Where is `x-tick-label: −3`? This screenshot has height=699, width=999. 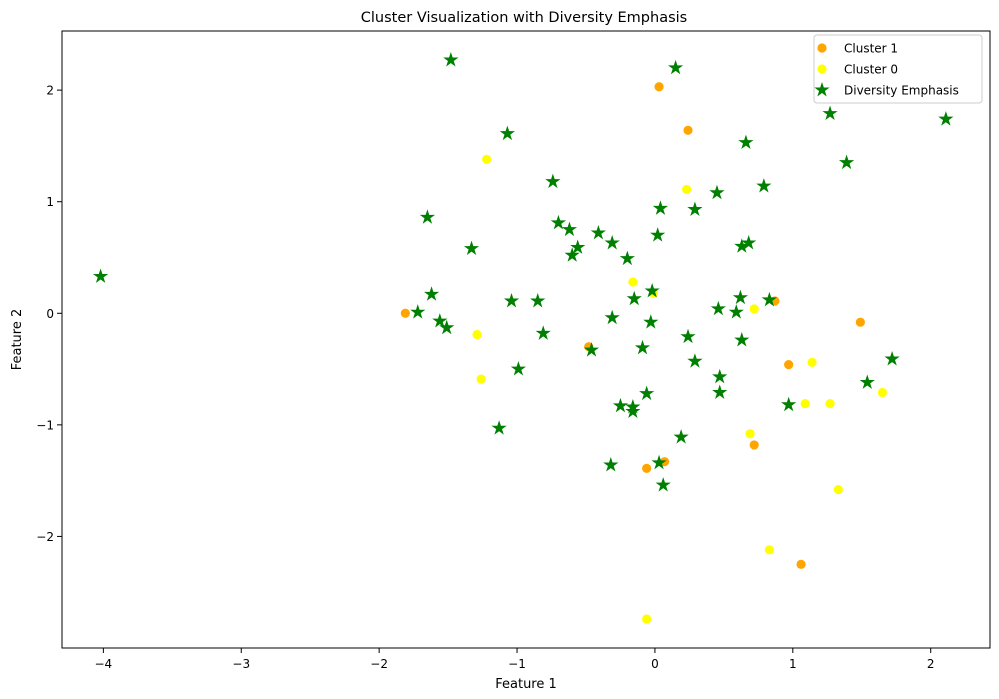
x-tick-label: −3 is located at coordinates (241, 664).